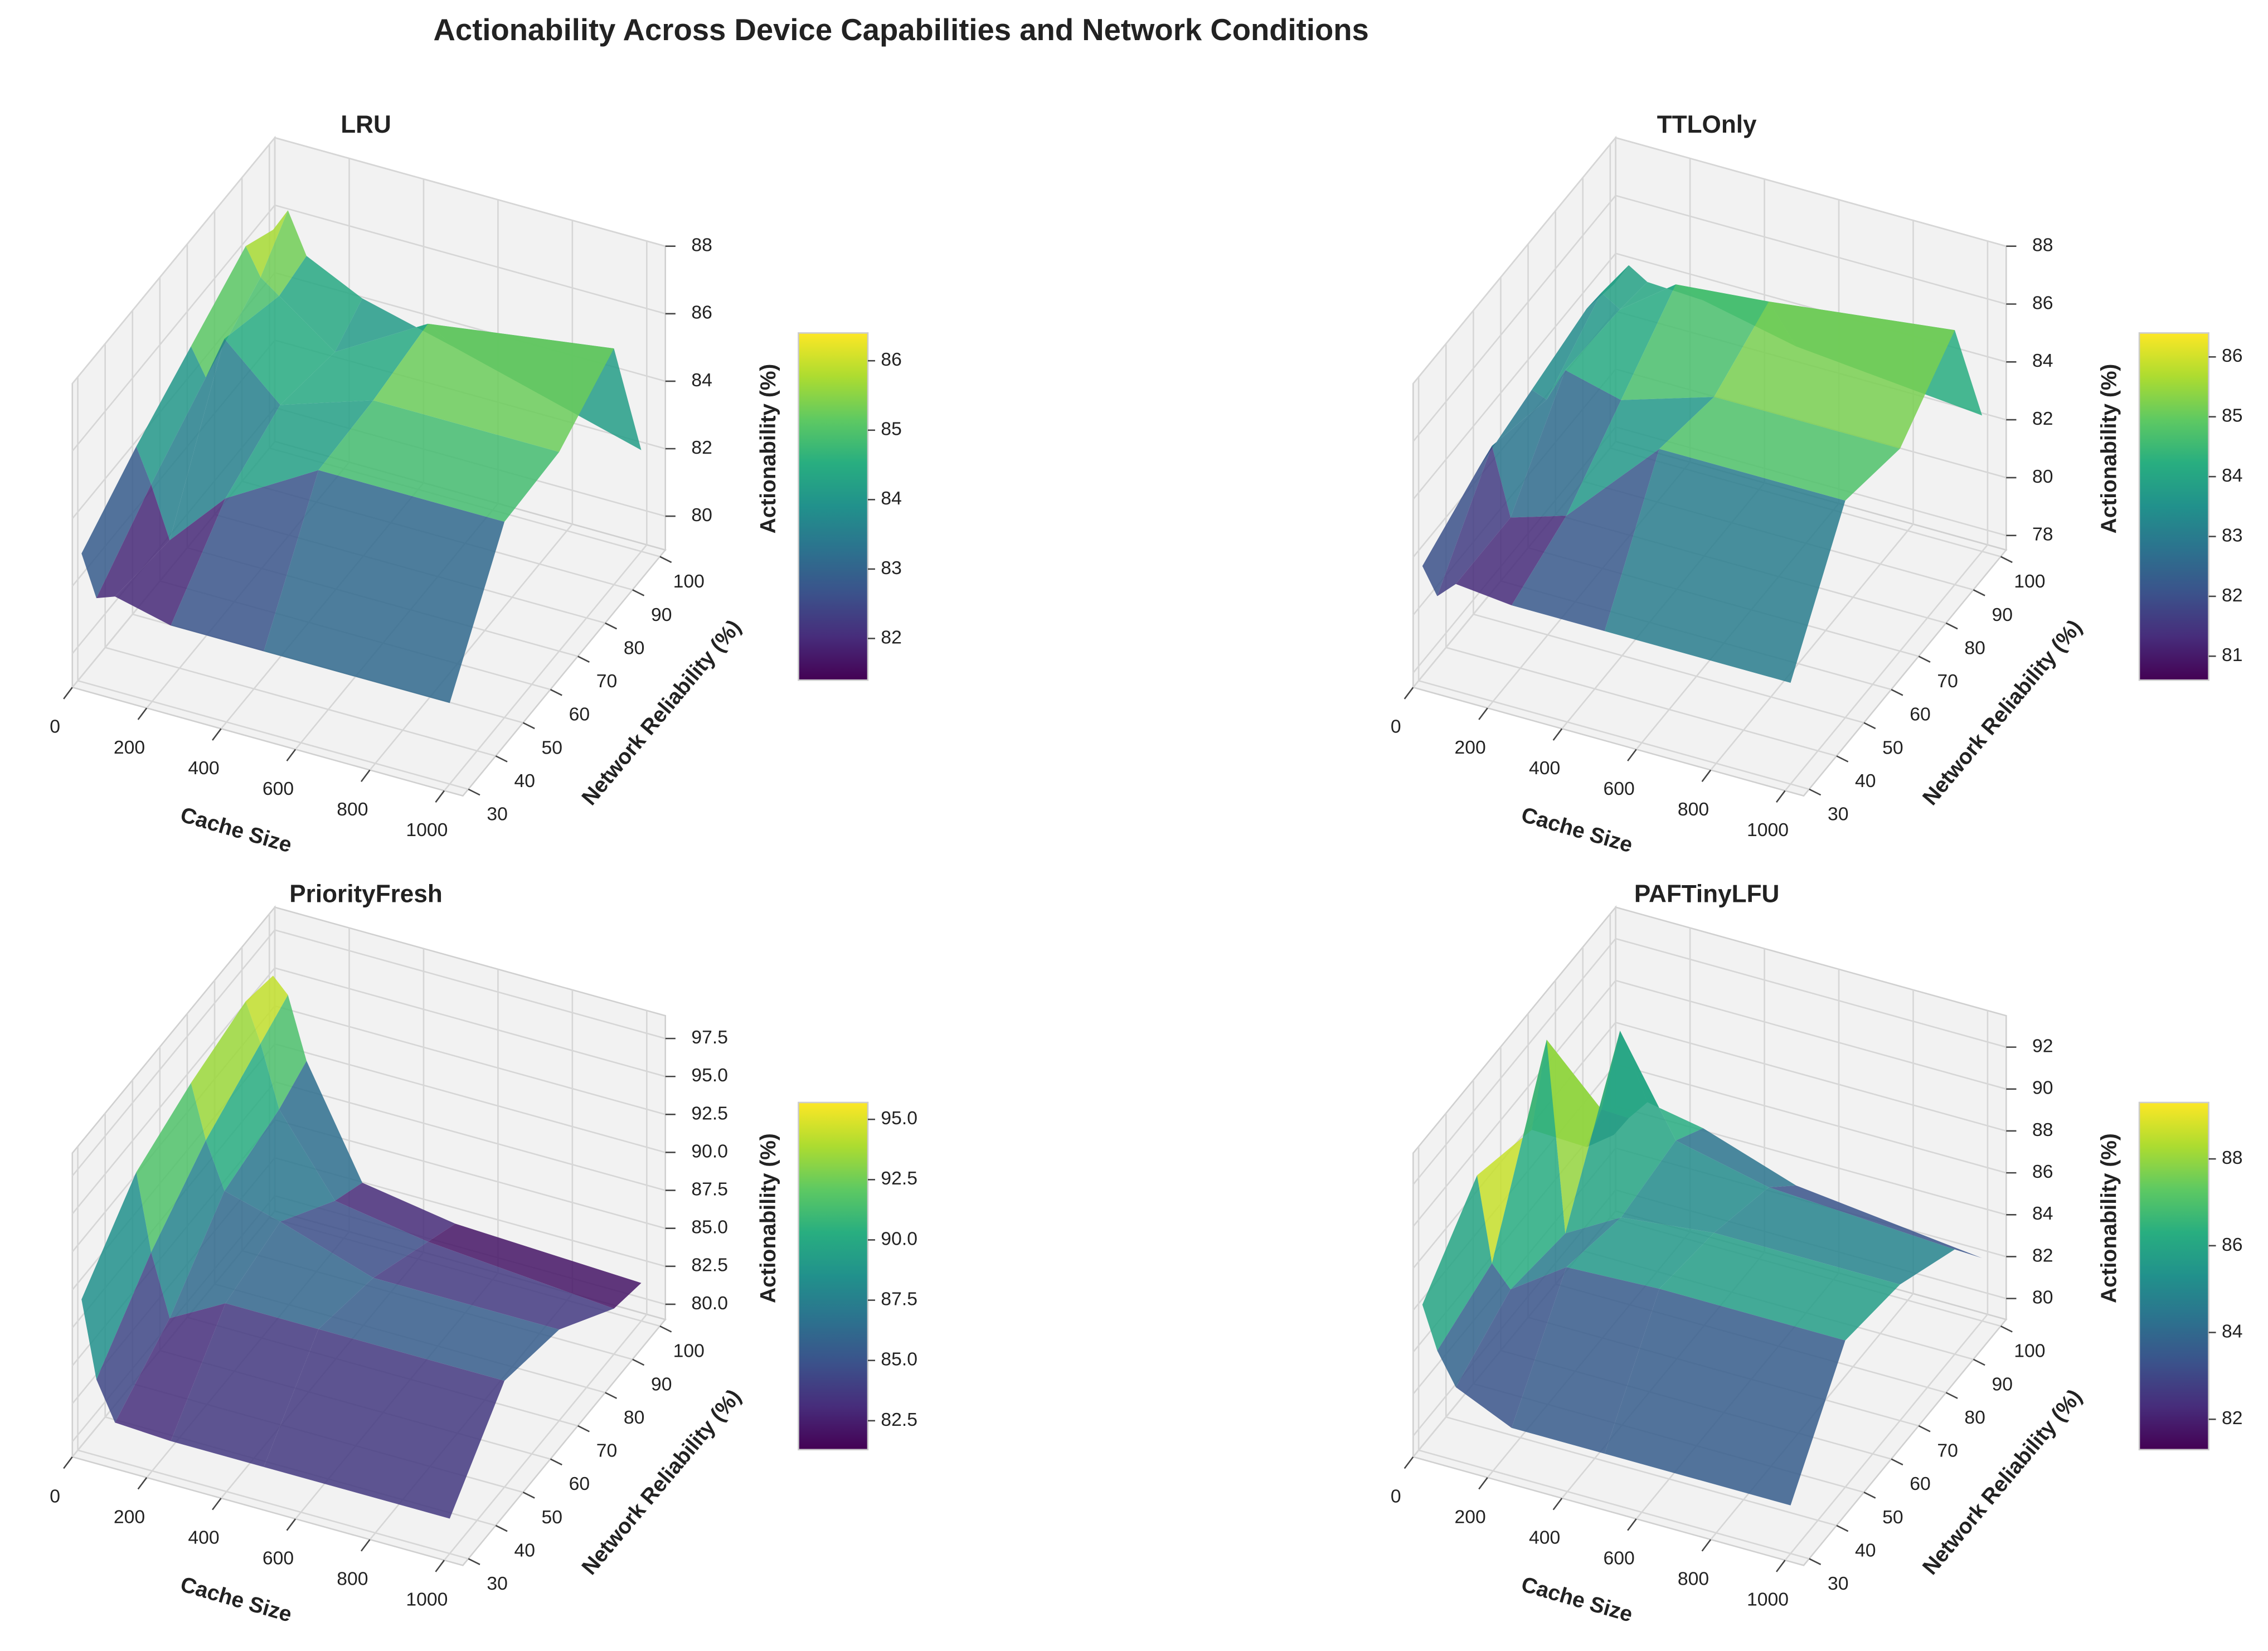 The height and width of the screenshot is (1651, 2268). I want to click on y-tick-label: 40, so click(524, 780).